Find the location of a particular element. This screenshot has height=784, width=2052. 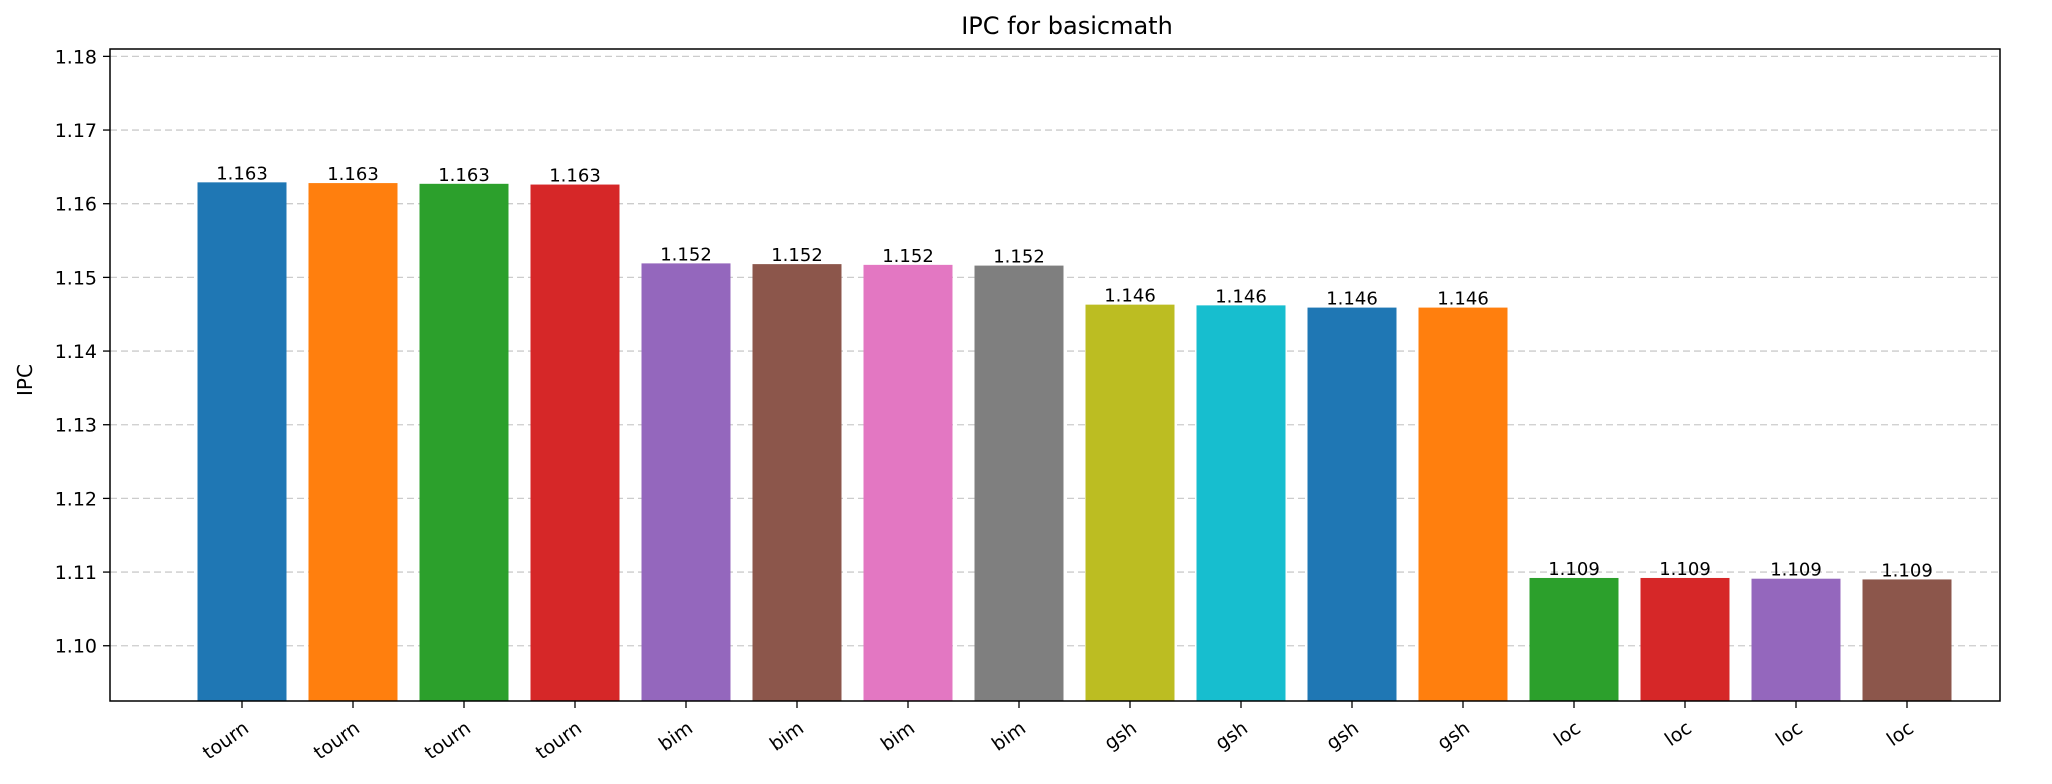

y-axis-label: IPC is located at coordinates (25, 380).